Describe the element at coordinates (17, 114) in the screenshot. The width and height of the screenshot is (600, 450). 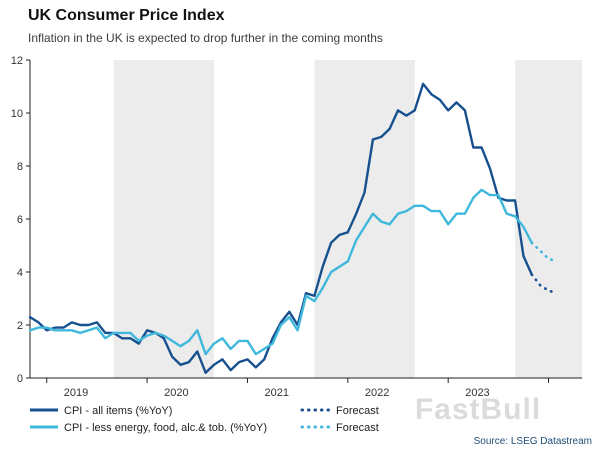
I see `y-tick-label: 10` at that location.